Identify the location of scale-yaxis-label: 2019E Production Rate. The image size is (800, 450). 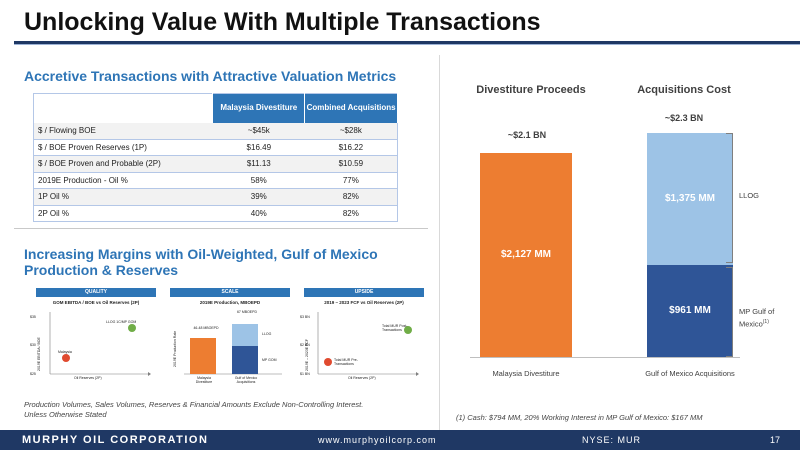
(175, 348).